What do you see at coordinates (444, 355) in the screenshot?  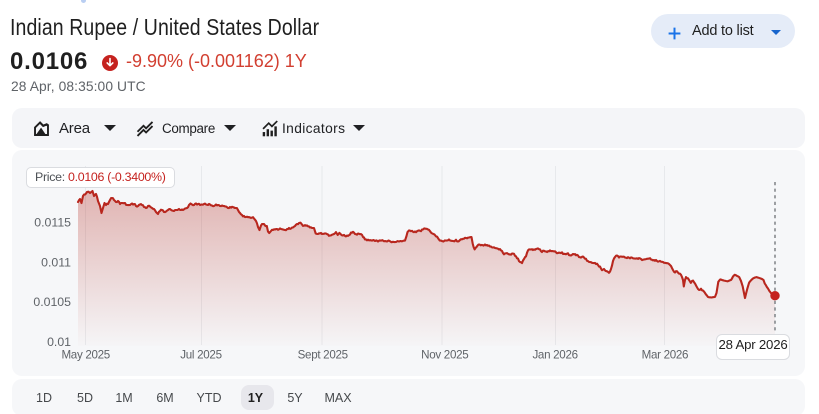 I see `svg-text: Nov 2025` at bounding box center [444, 355].